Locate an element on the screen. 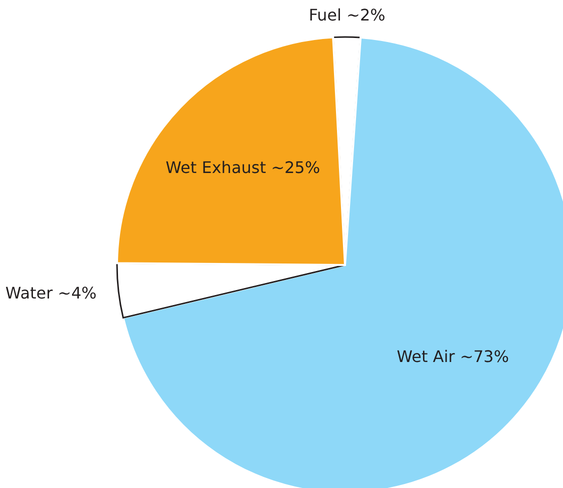 The image size is (563, 488). slice-label: Water ~4% is located at coordinates (51, 293).